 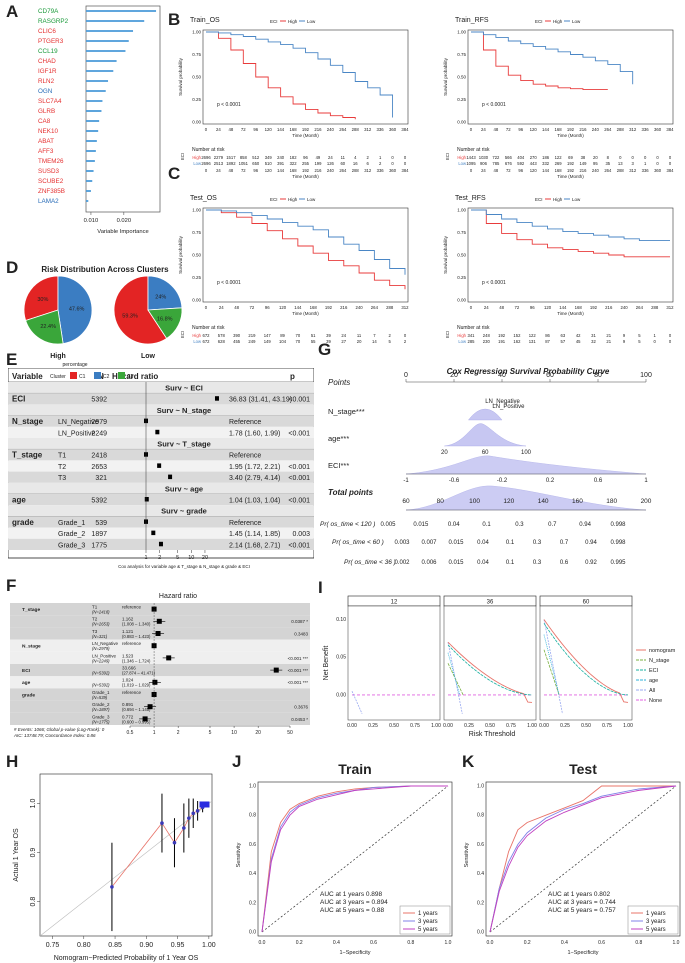 What do you see at coordinates (676, 943) in the screenshot?
I see `roc-xtick: 1.0` at bounding box center [676, 943].